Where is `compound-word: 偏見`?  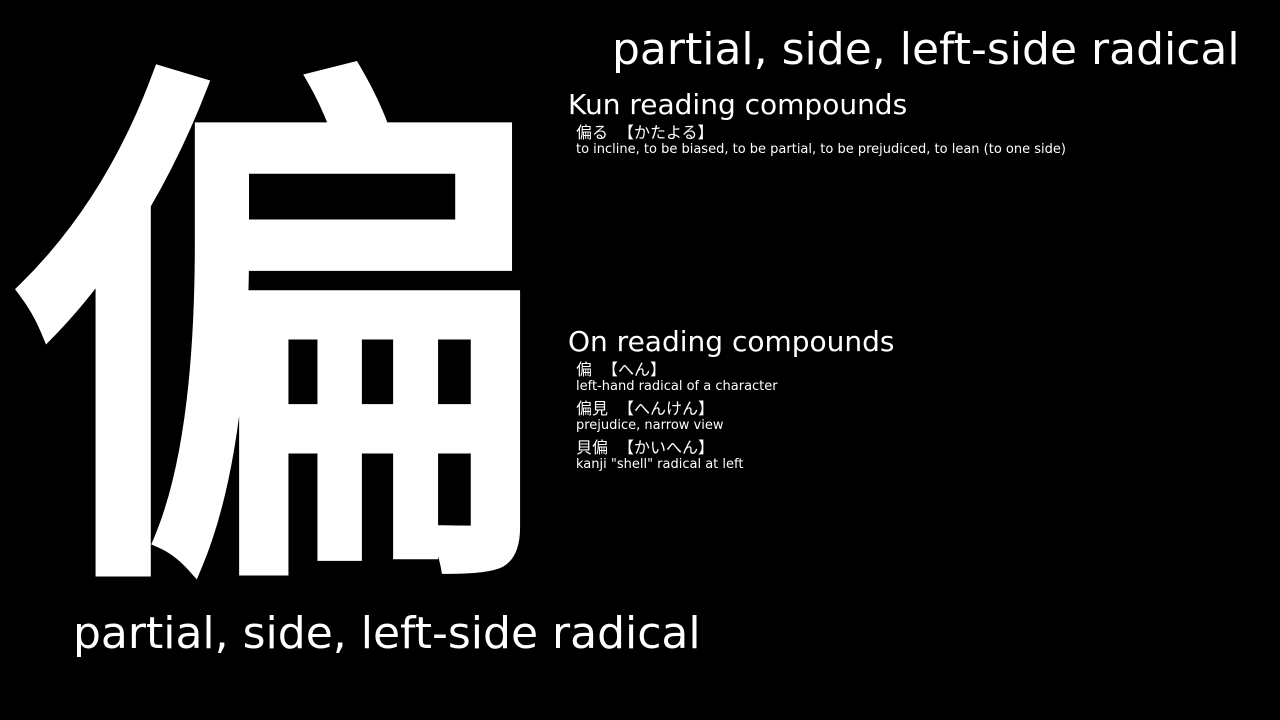 compound-word: 偏見 is located at coordinates (592, 408).